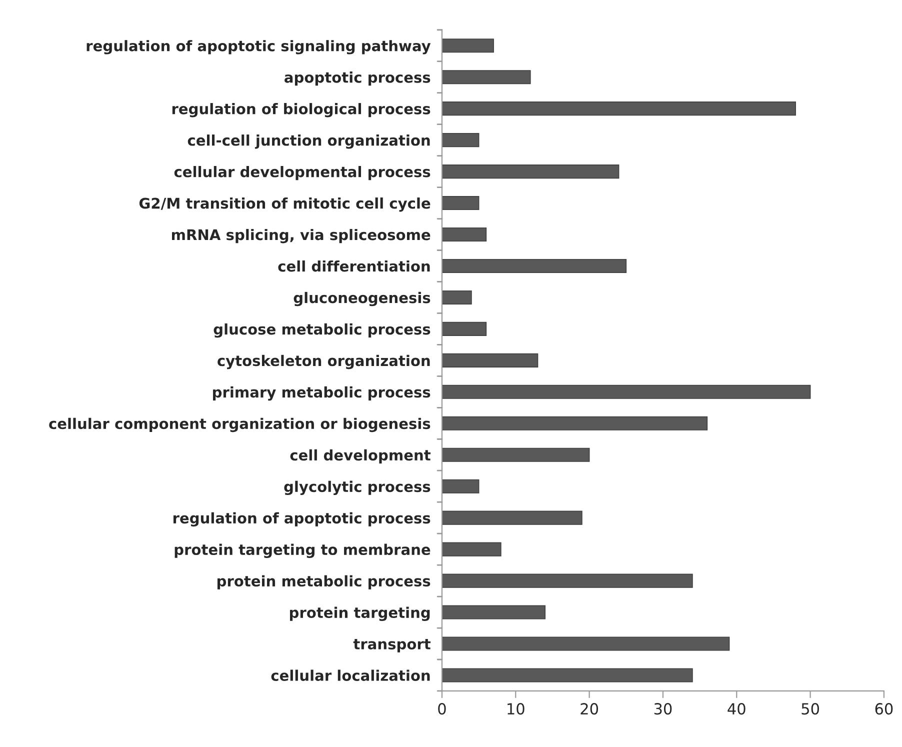  What do you see at coordinates (589, 709) in the screenshot?
I see `x-tick-label: 20` at bounding box center [589, 709].